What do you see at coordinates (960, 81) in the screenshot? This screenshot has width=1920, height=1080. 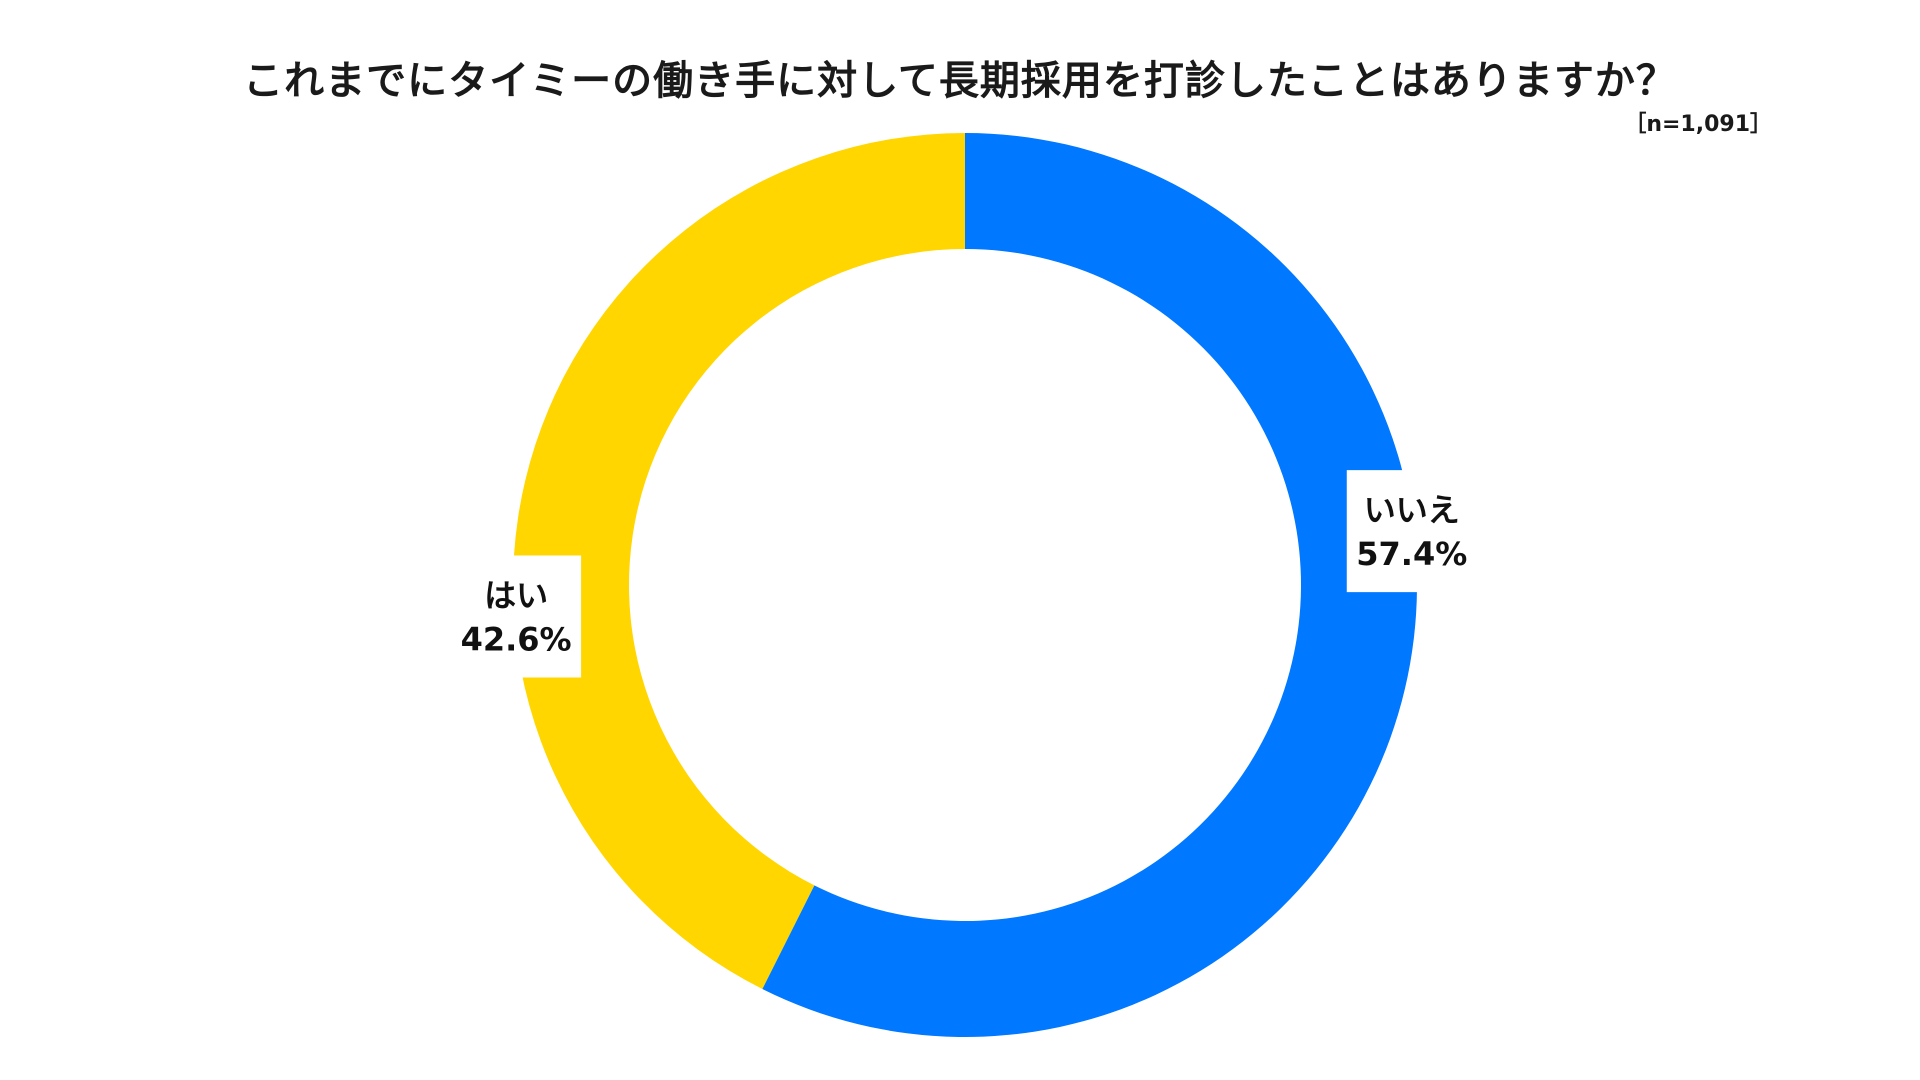 I see `chart-title: これまでにタイミーの働き手に対して長期採用を打診したことはありますか？` at bounding box center [960, 81].